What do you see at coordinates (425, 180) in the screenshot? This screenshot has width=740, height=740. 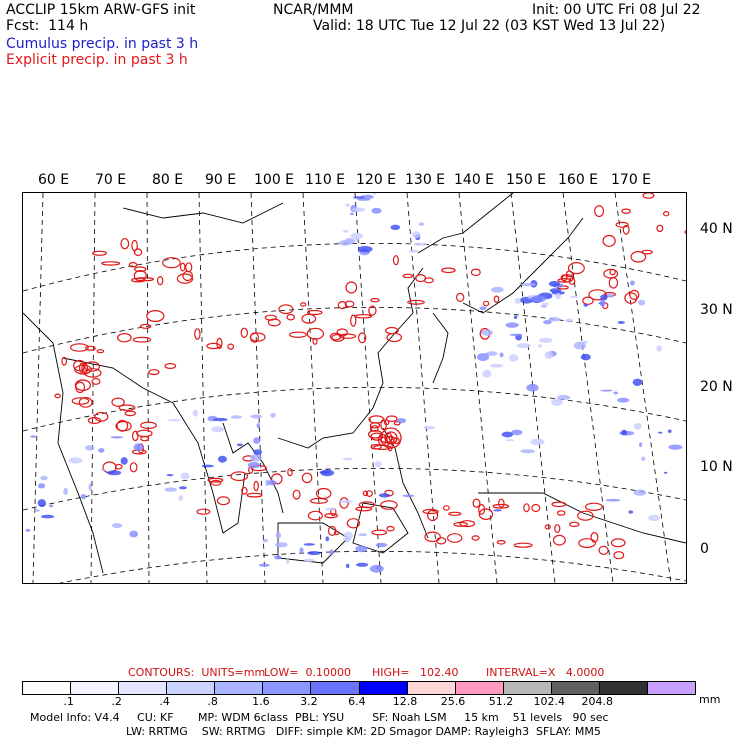 I see `lon-label: 130 E` at bounding box center [425, 180].